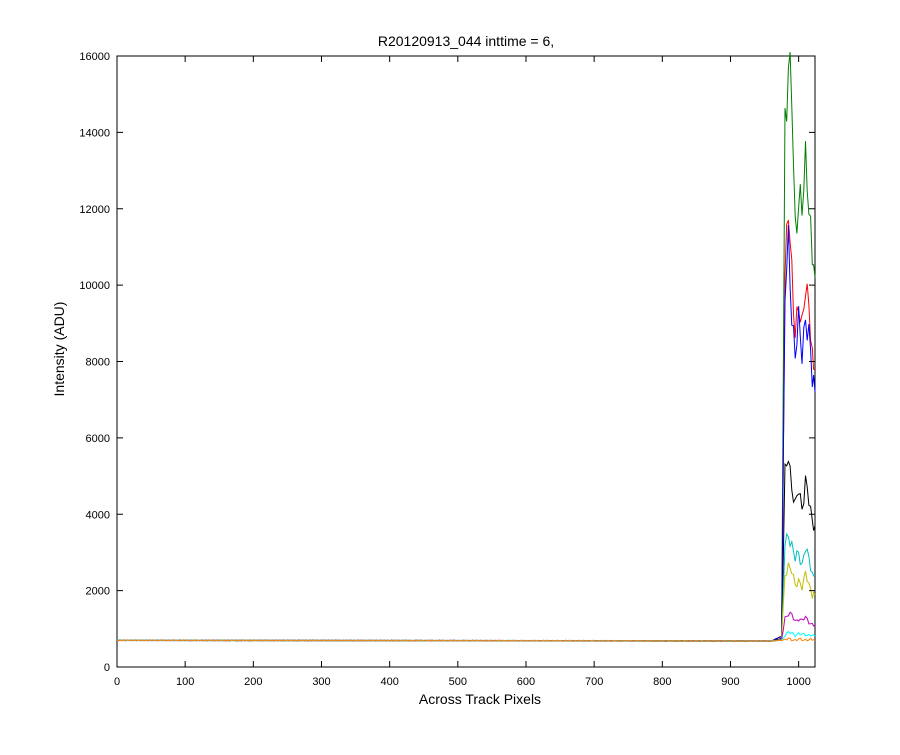 The width and height of the screenshot is (900, 755). Describe the element at coordinates (730, 682) in the screenshot. I see `x-tick-label: 900` at that location.